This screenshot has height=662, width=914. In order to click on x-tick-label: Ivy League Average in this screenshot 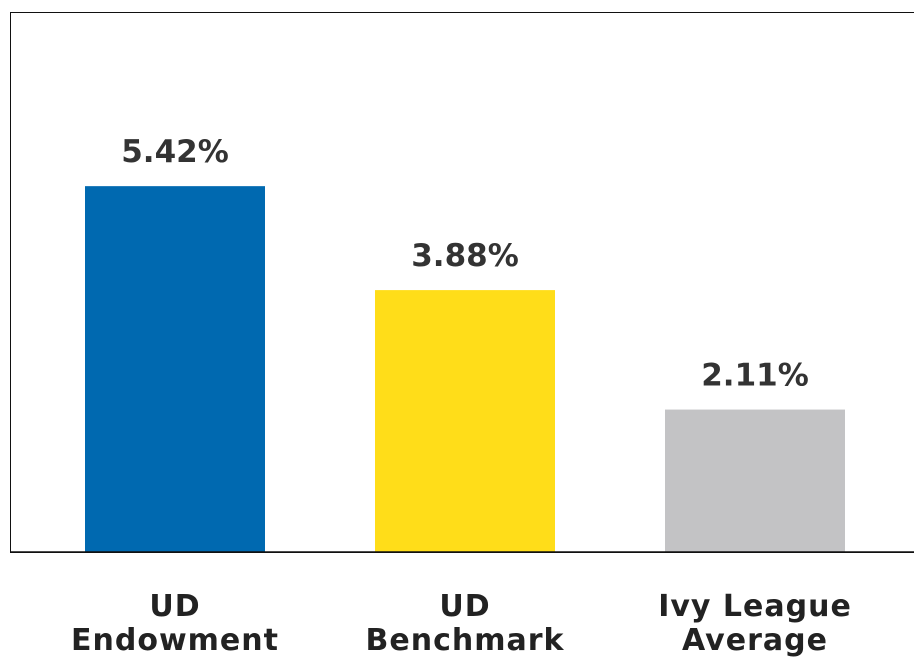, I will do `click(755, 623)`.